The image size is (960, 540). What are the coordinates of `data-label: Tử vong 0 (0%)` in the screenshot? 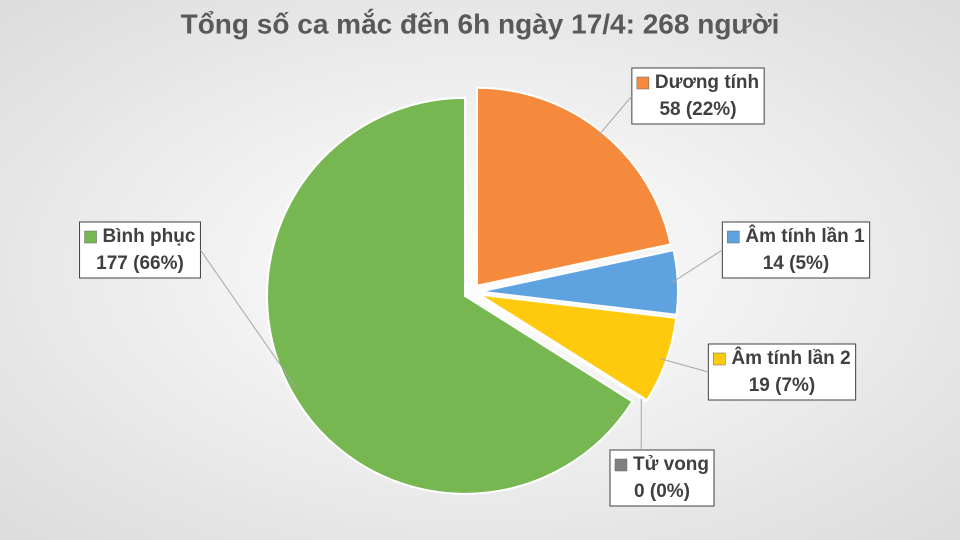 It's located at (662, 478).